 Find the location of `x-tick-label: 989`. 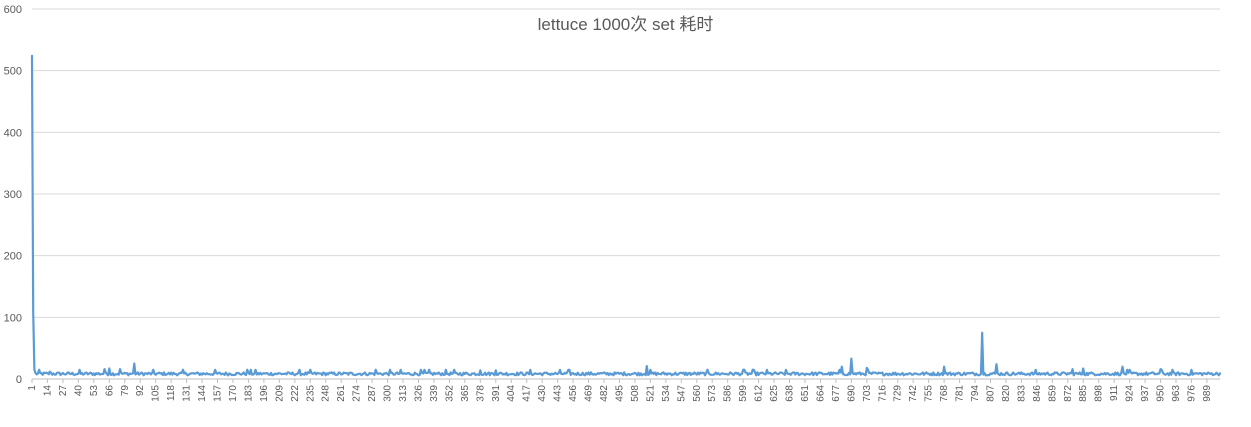

x-tick-label: 989 is located at coordinates (1207, 393).